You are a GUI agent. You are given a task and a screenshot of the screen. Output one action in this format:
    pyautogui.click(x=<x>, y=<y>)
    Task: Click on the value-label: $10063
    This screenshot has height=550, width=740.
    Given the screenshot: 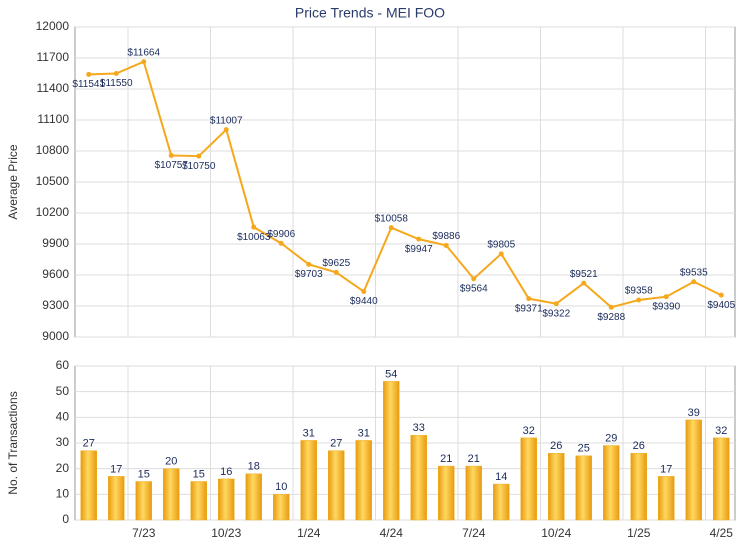 What is the action you would take?
    pyautogui.click(x=254, y=237)
    